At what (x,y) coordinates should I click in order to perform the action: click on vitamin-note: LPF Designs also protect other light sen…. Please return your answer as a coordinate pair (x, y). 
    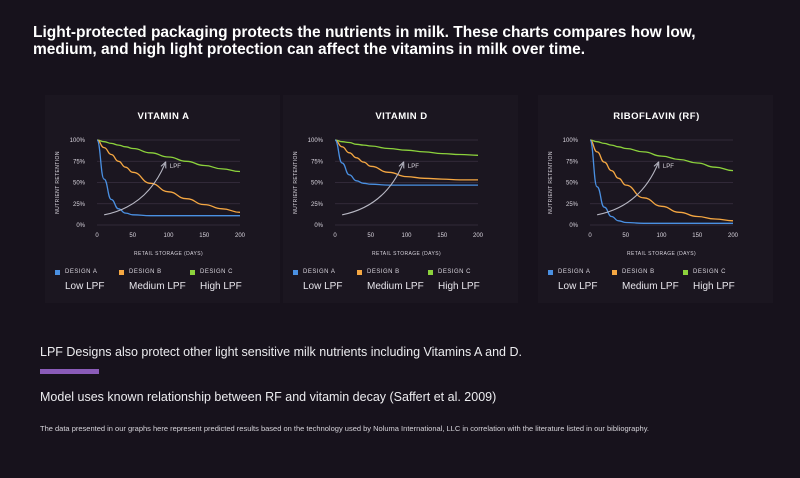
    Looking at the image, I should click on (281, 352).